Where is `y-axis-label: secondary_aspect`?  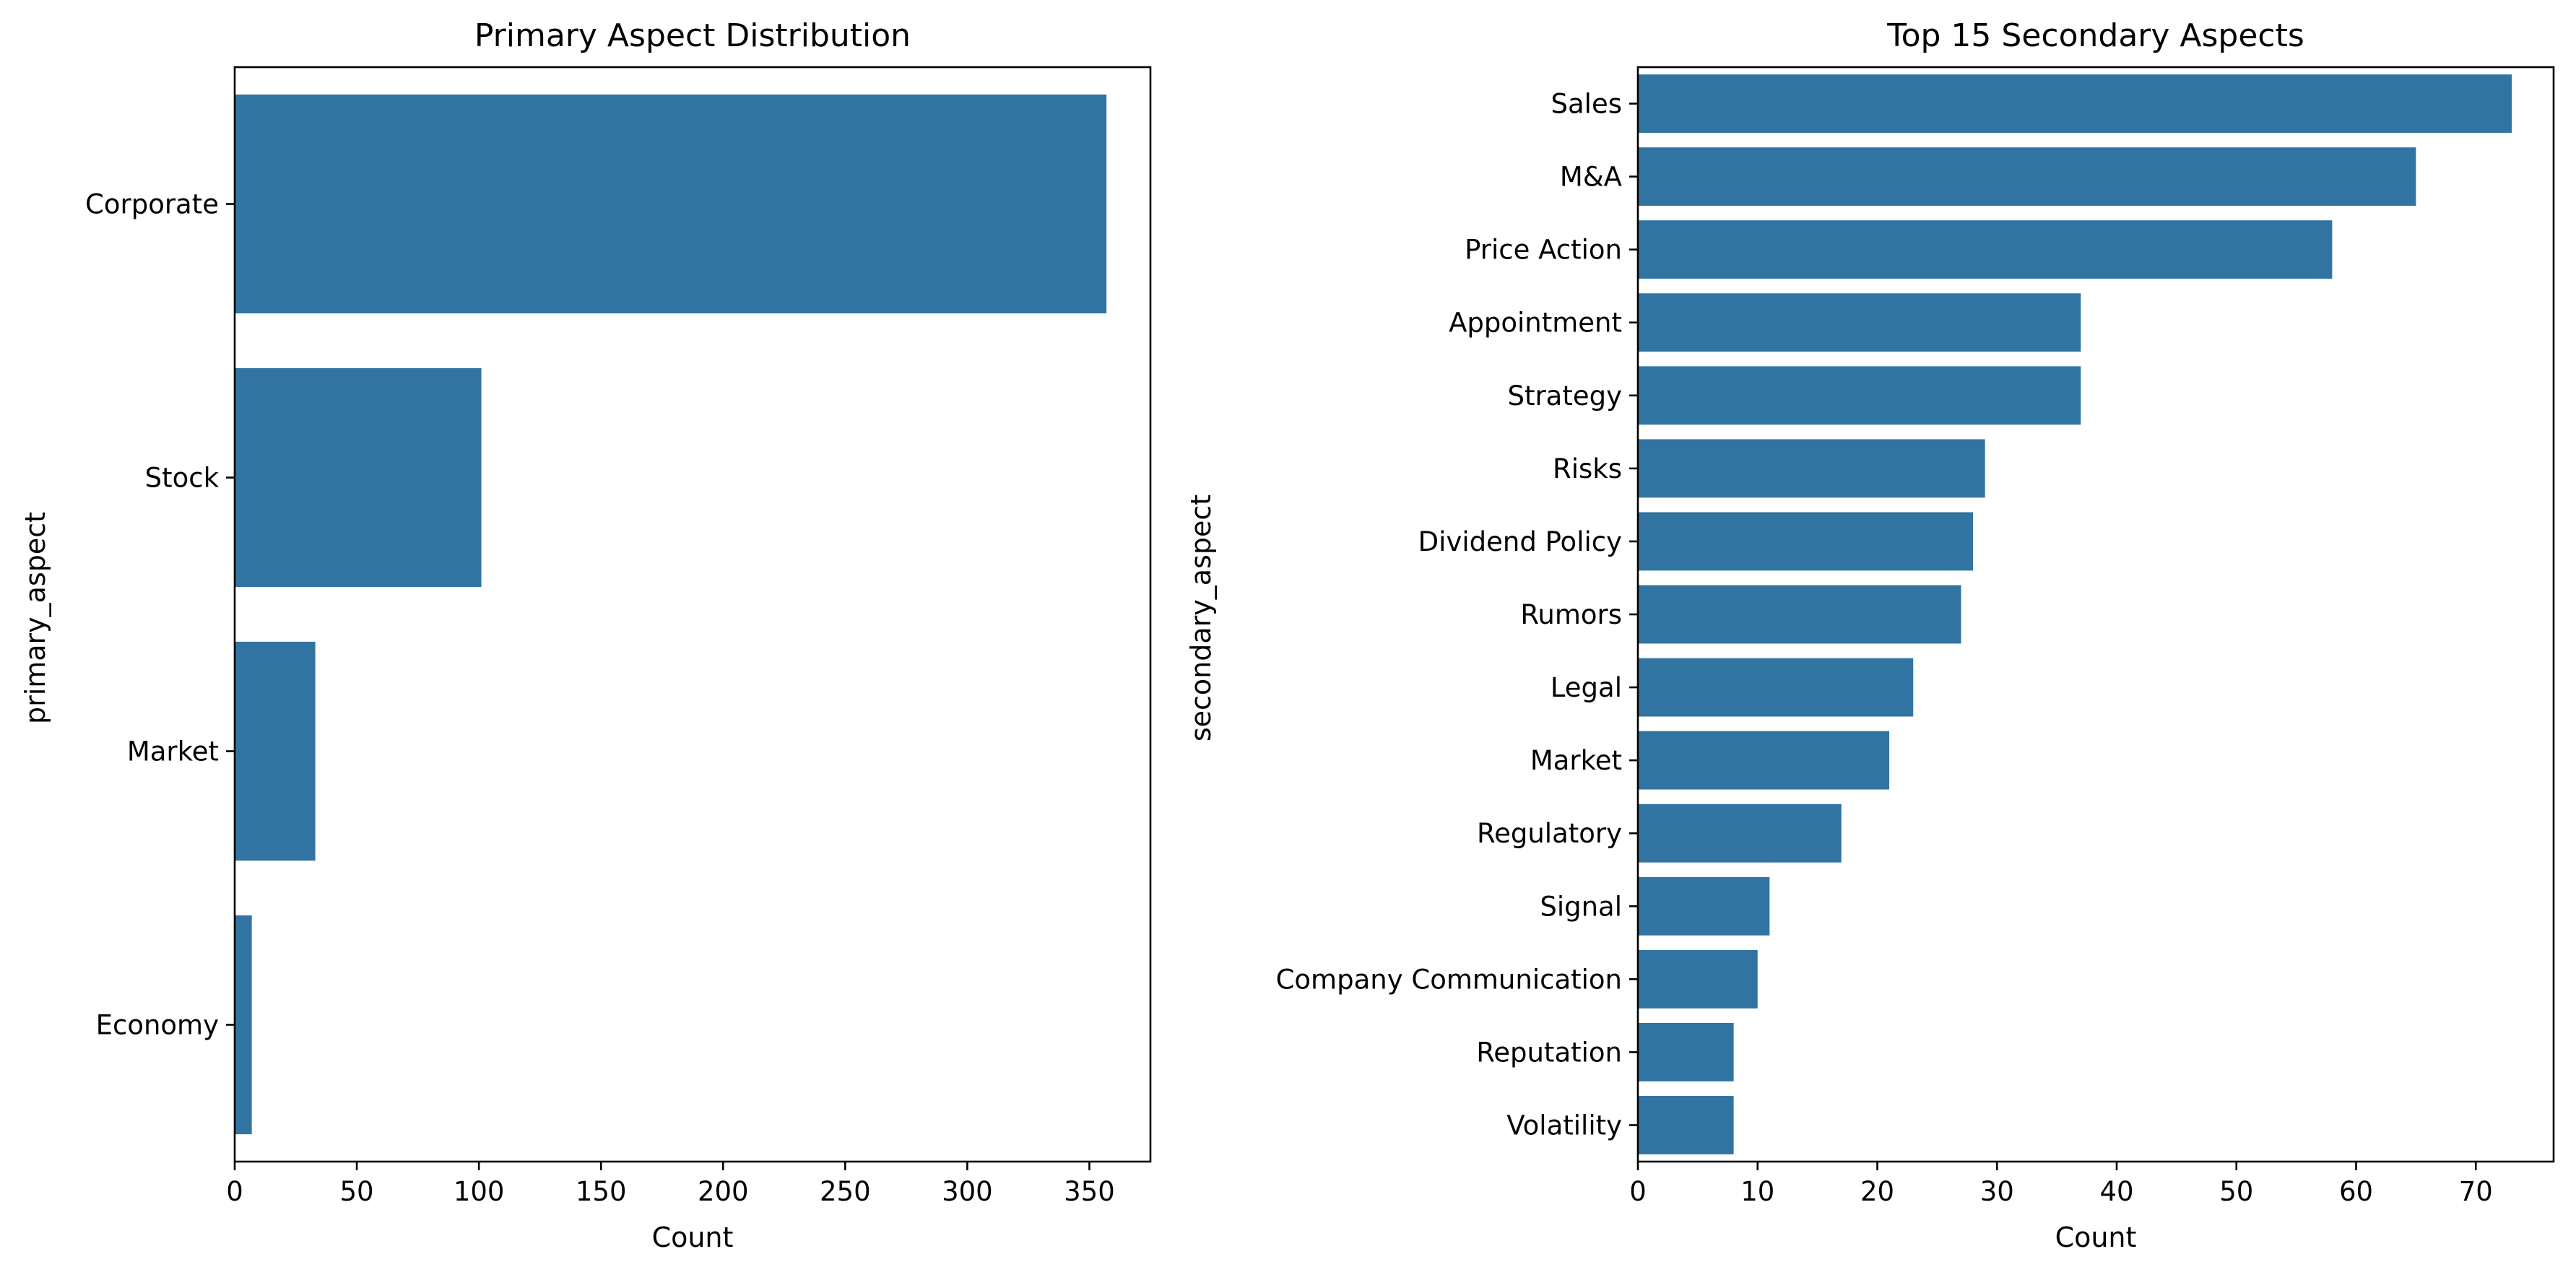
y-axis-label: secondary_aspect is located at coordinates (1201, 618).